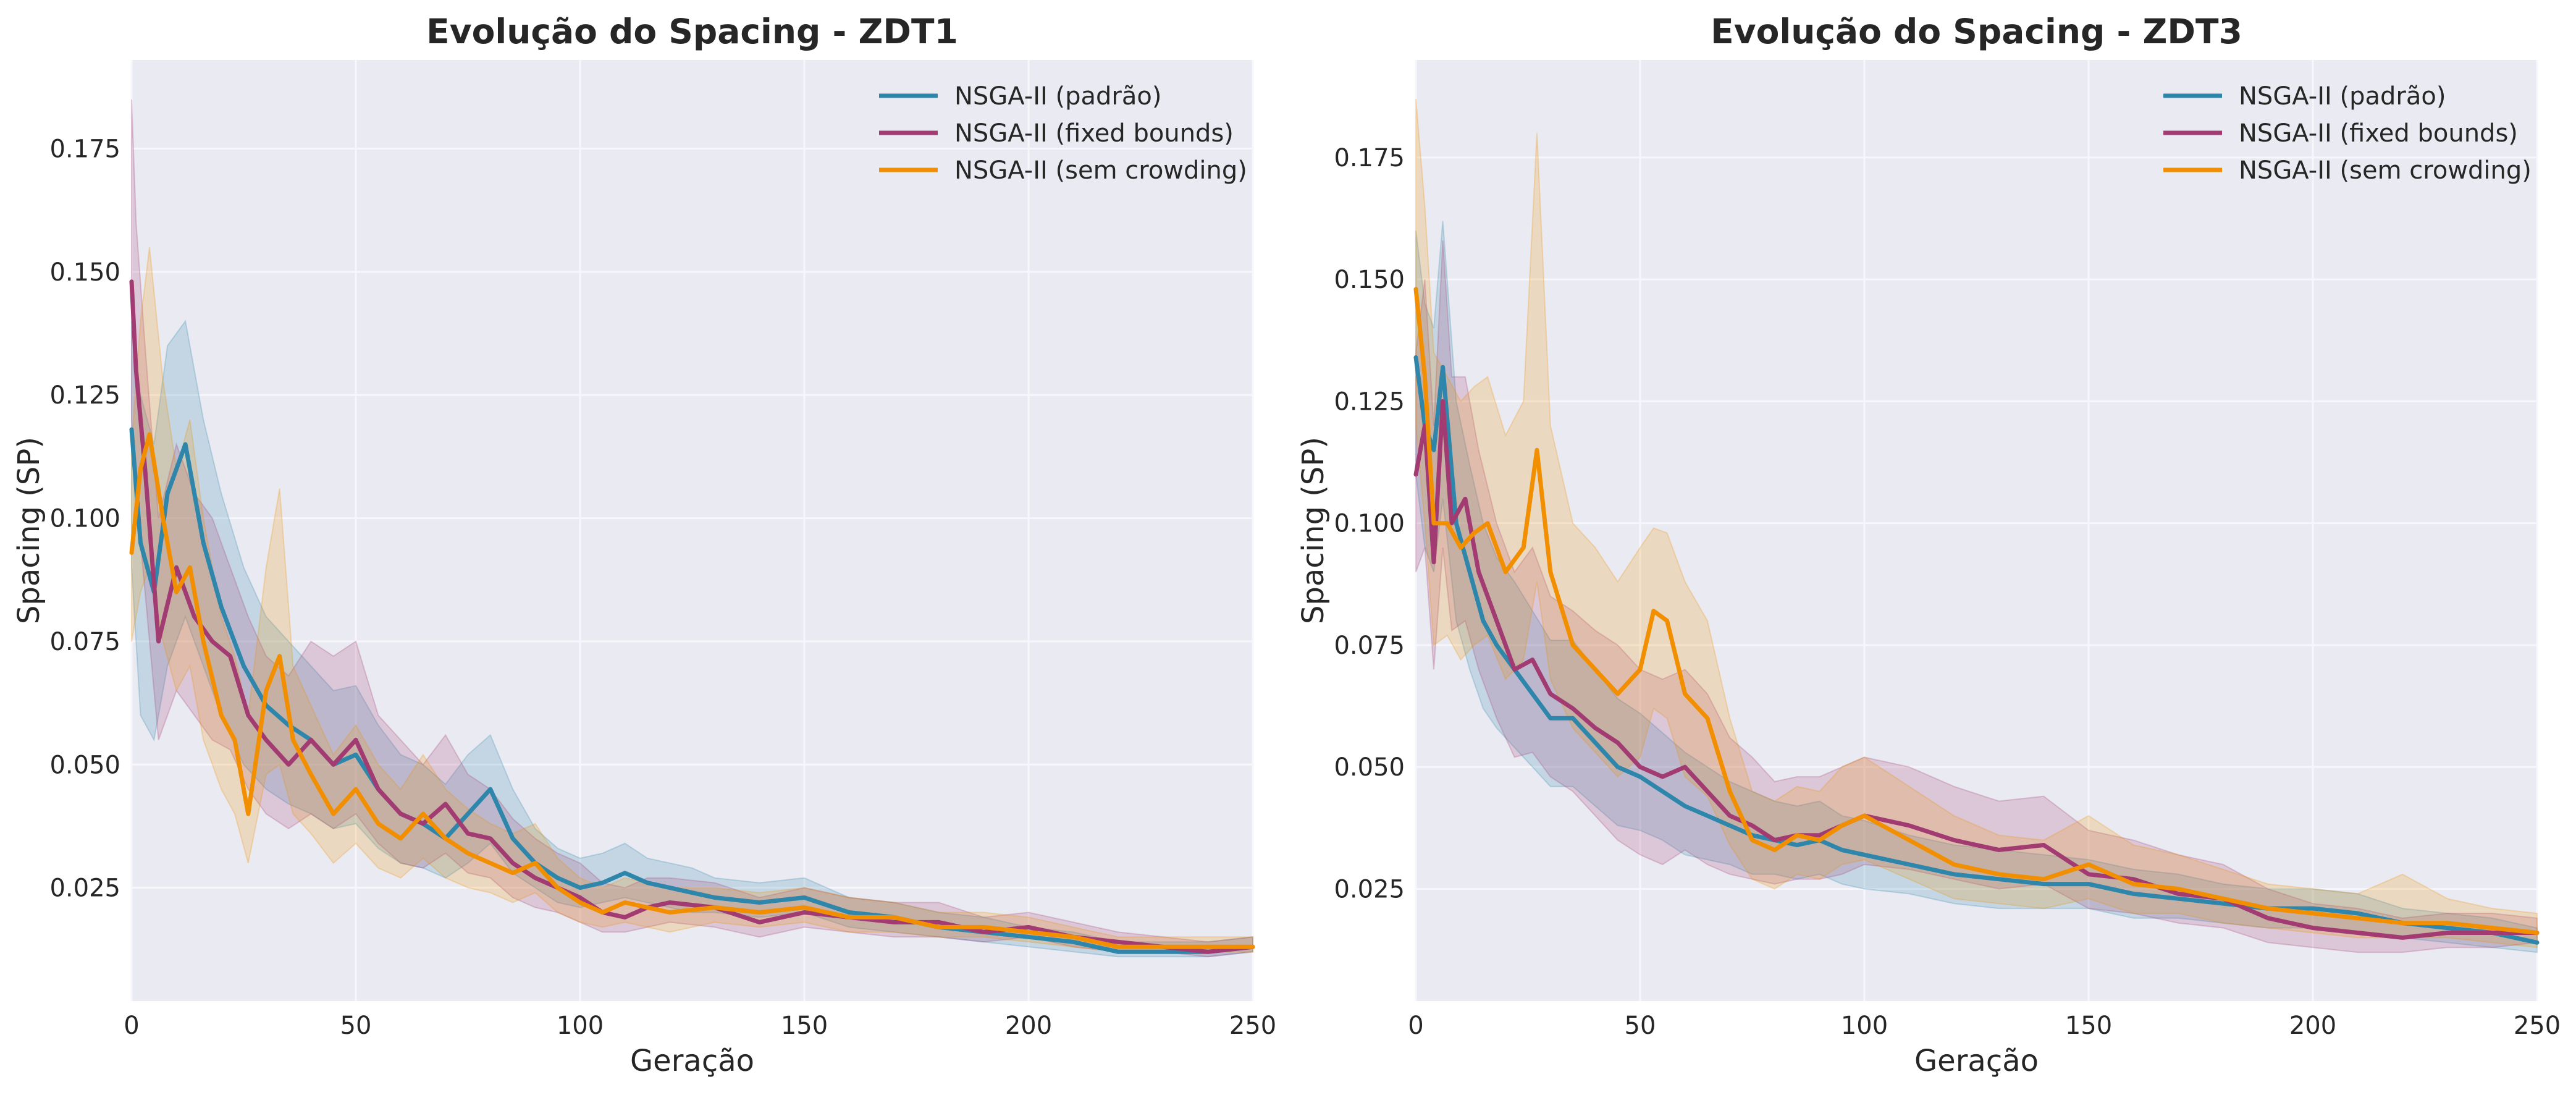 The height and width of the screenshot is (1095, 2576). What do you see at coordinates (1976, 31) in the screenshot?
I see `chart-title-zdt3: Evolução do Spacing - ZDT3` at bounding box center [1976, 31].